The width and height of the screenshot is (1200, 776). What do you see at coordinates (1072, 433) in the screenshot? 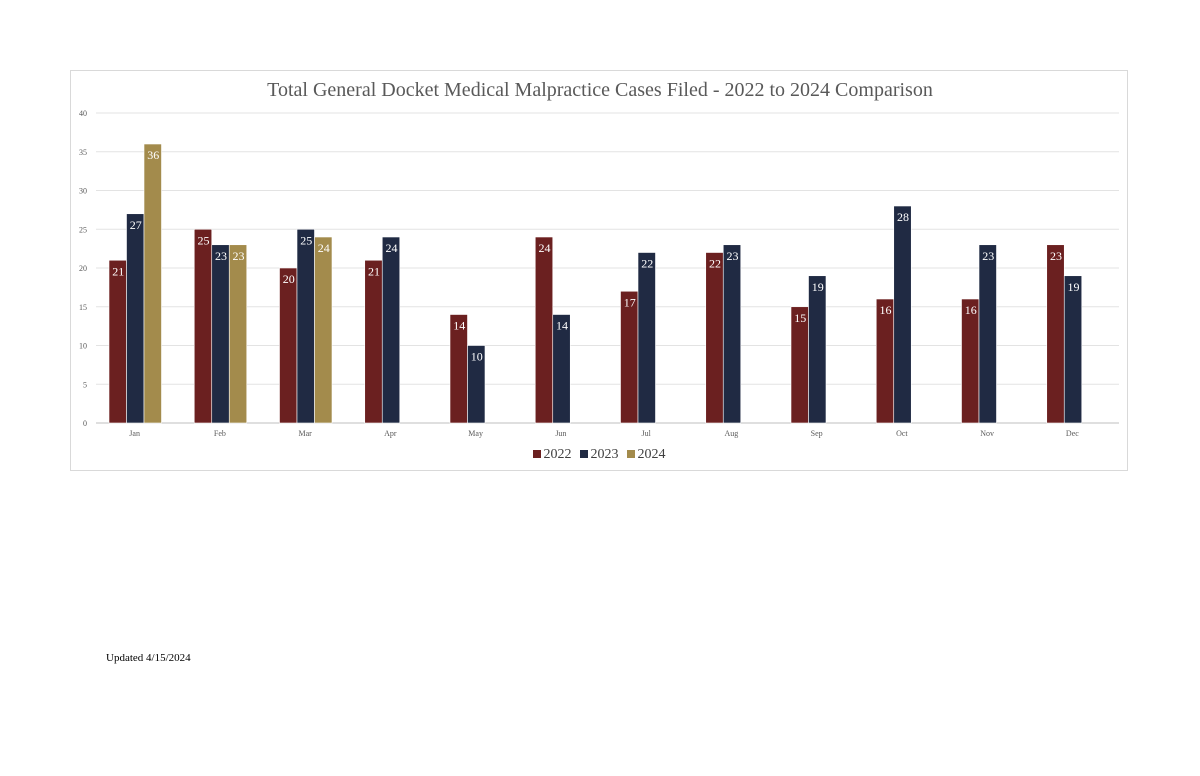
I see `x-tick-label: Dec` at bounding box center [1072, 433].